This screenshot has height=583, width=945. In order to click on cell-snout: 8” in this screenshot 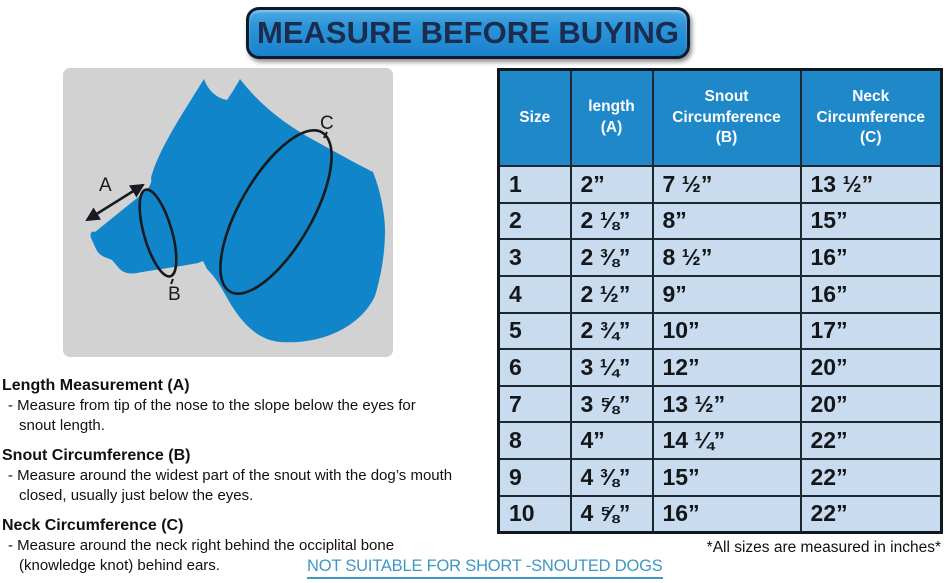, I will do `click(726, 221)`.